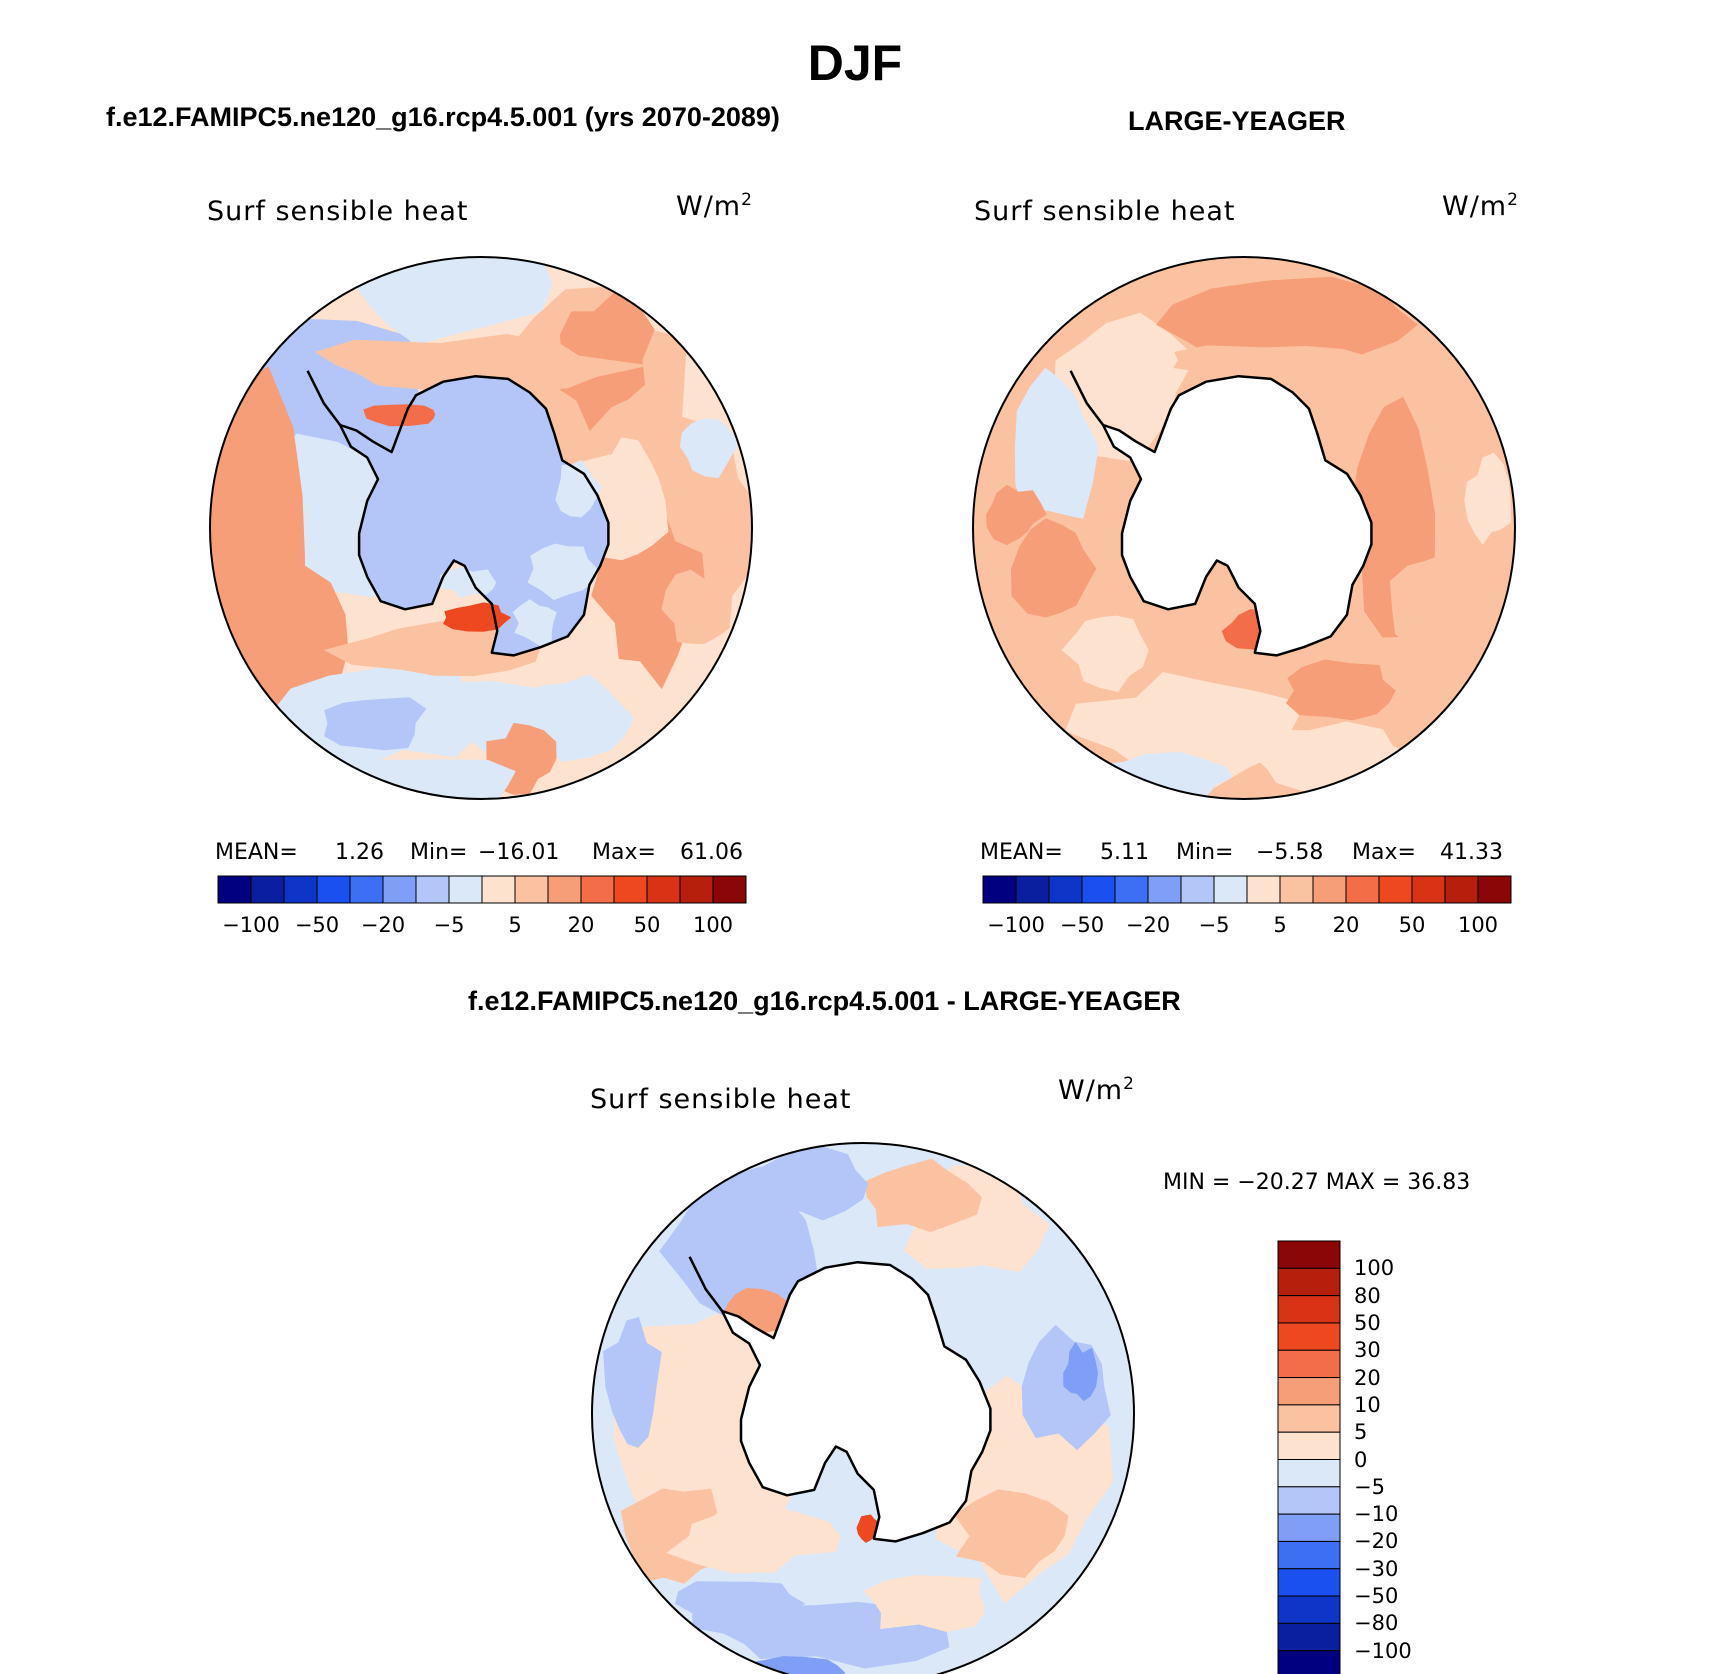 The width and height of the screenshot is (1710, 1674). What do you see at coordinates (256, 852) in the screenshot?
I see `panel-1-mean-label: MEAN=` at bounding box center [256, 852].